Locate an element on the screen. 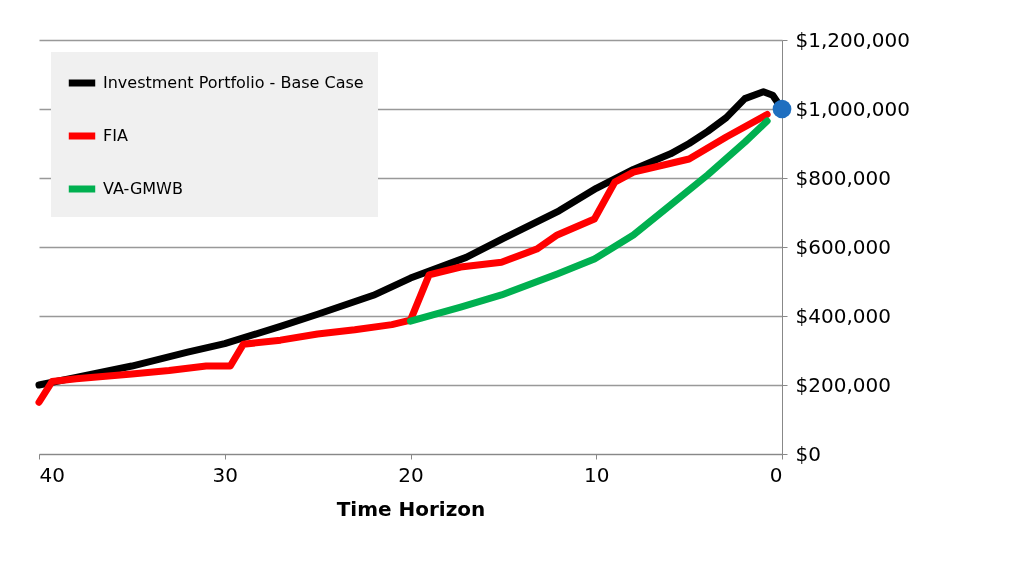 The height and width of the screenshot is (577, 1026). y-tick-label: $1,000,000 is located at coordinates (853, 108).